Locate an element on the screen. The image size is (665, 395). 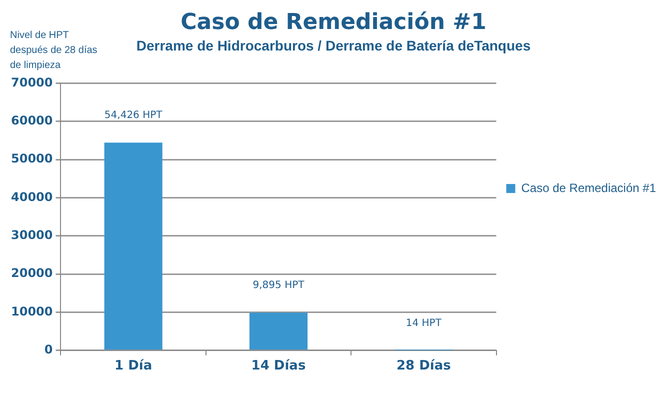
x-tick-label: 14 Días is located at coordinates (278, 366).